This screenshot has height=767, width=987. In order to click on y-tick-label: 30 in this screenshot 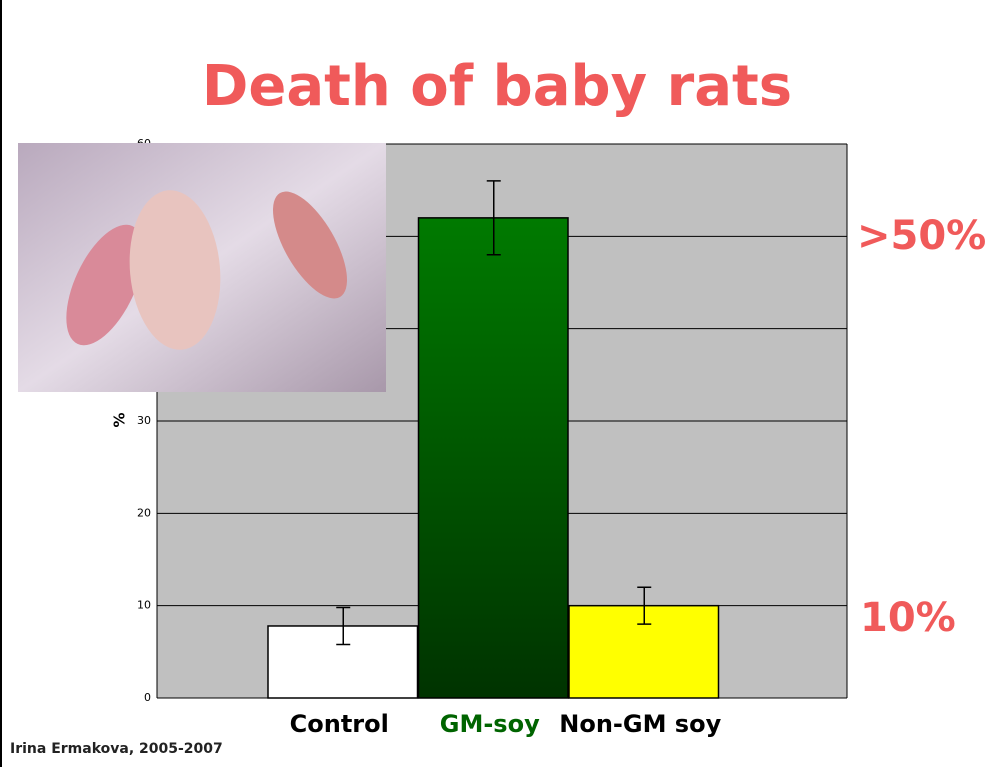, I will do `click(144, 420)`.